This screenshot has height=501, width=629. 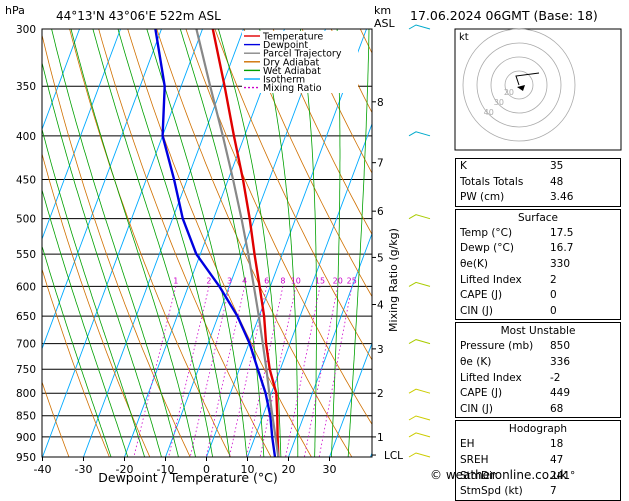 I want to click on mixing-ratio-label: 15, so click(x=320, y=280).